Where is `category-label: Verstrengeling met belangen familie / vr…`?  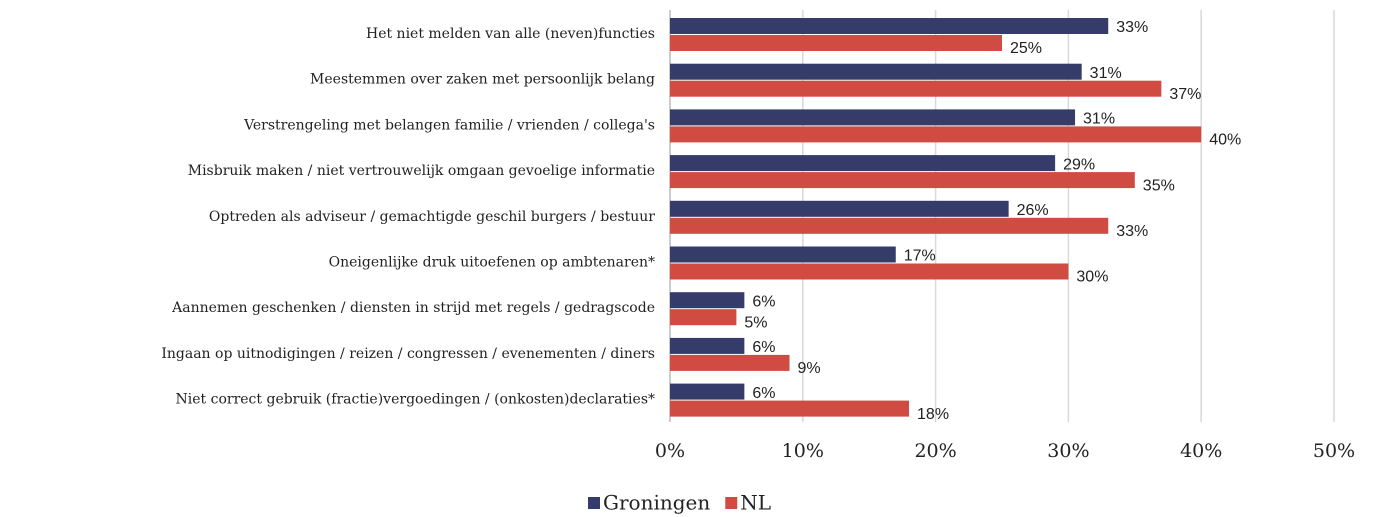
category-label: Verstrengeling met belangen familie / vr… is located at coordinates (449, 125).